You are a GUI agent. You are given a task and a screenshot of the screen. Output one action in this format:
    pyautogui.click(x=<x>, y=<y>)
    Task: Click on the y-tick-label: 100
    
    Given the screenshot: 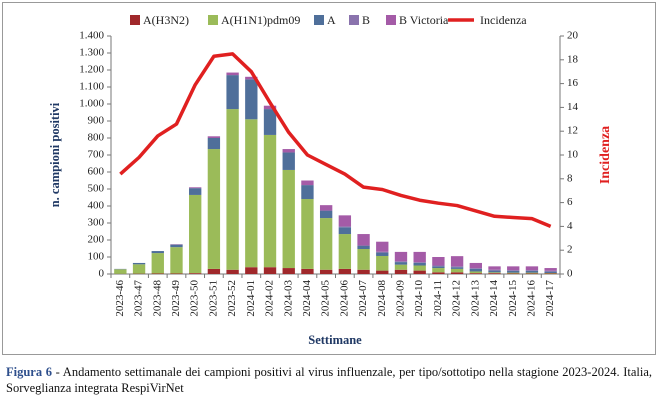 What is the action you would take?
    pyautogui.click(x=96, y=257)
    